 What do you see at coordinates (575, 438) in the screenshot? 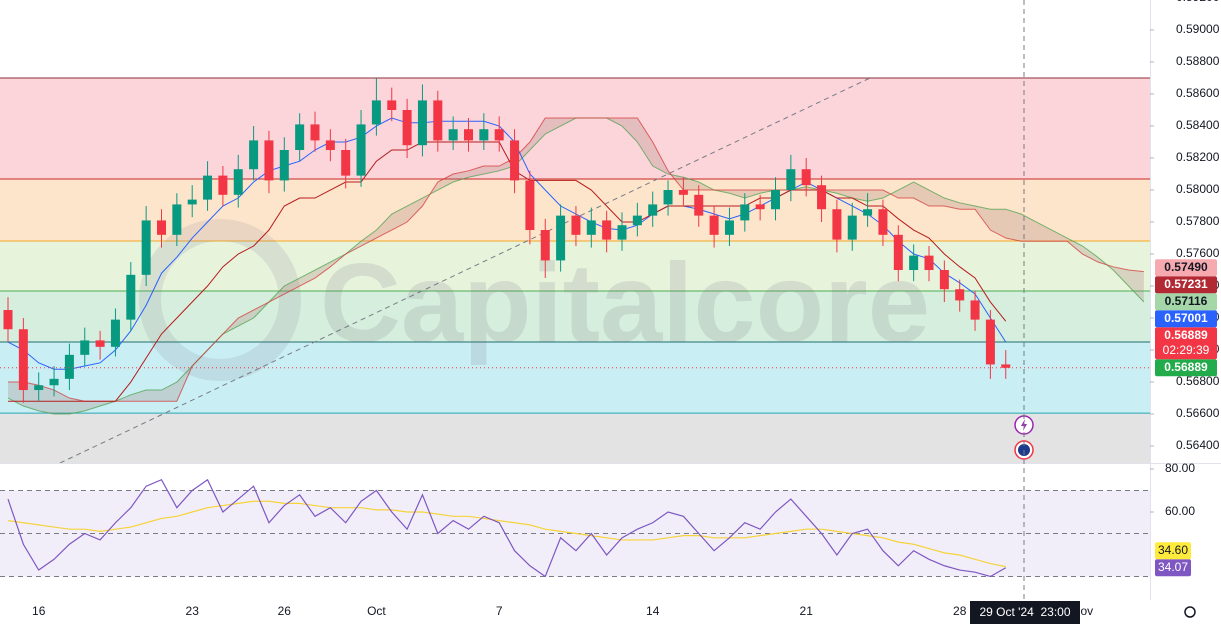
I see `fib-zone` at bounding box center [575, 438].